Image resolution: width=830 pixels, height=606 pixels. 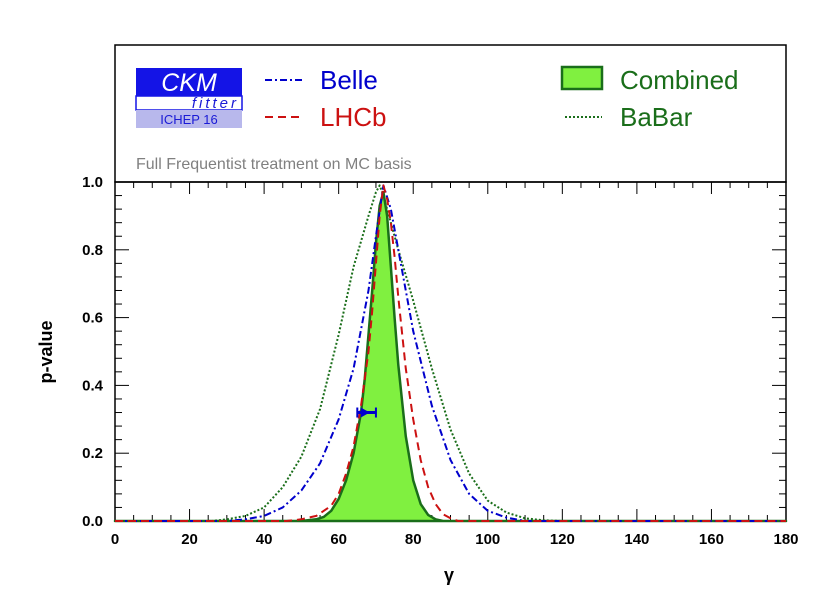 I want to click on x-tick-label: 0, so click(x=115, y=539).